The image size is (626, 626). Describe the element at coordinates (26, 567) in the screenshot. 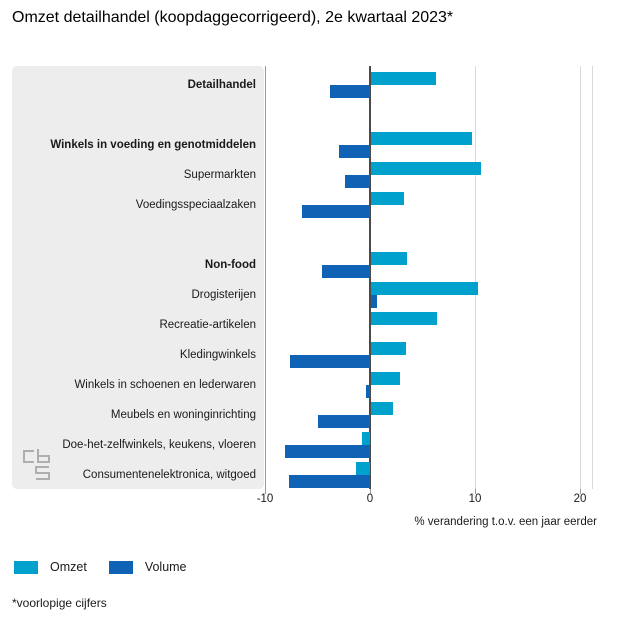

I see `legend-swatch-omzet` at that location.